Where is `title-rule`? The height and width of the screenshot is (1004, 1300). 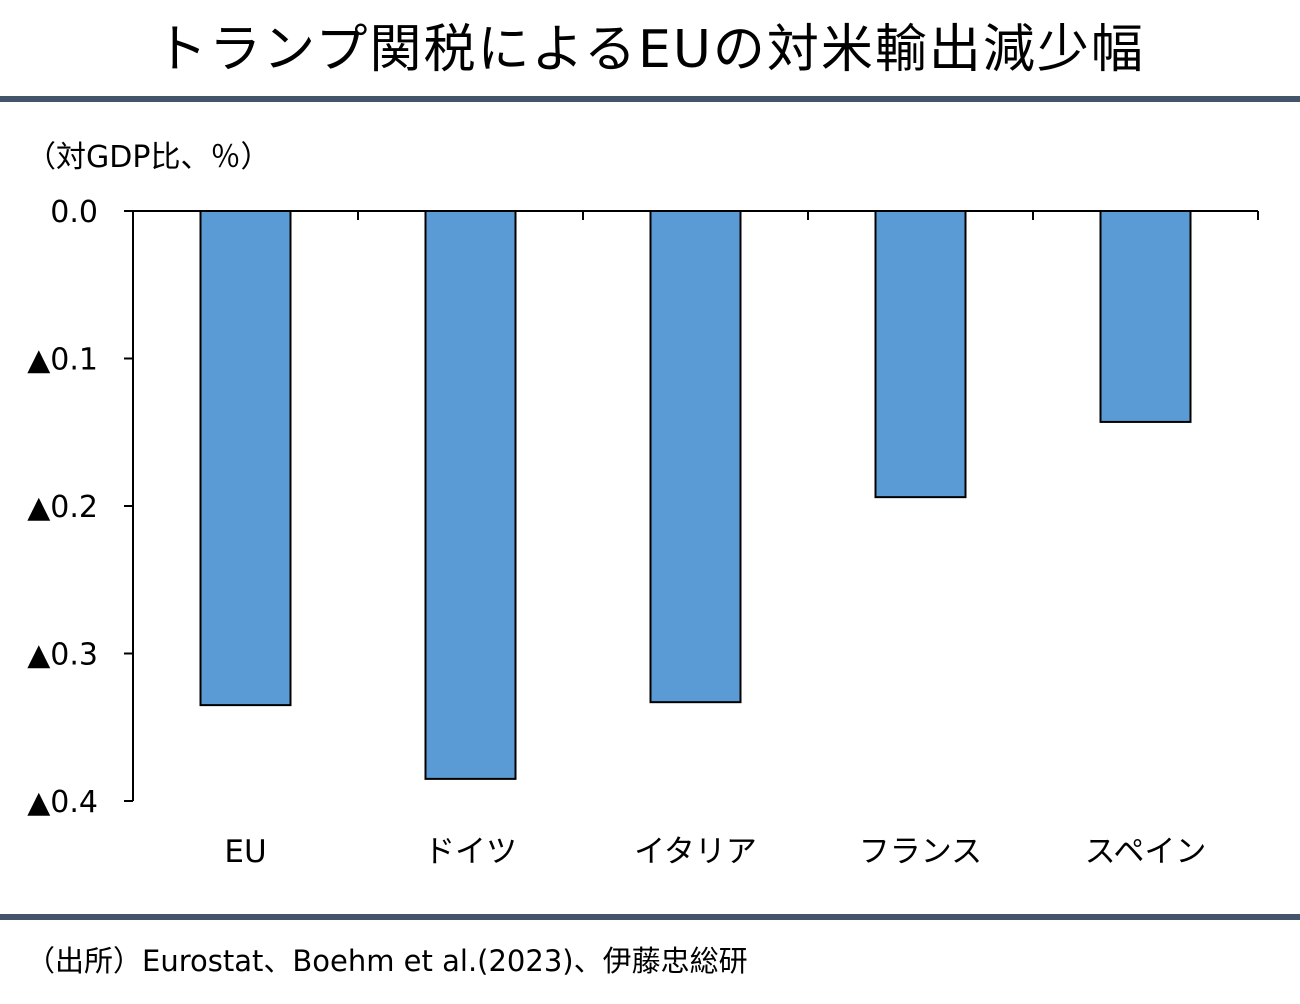
title-rule is located at coordinates (650, 99).